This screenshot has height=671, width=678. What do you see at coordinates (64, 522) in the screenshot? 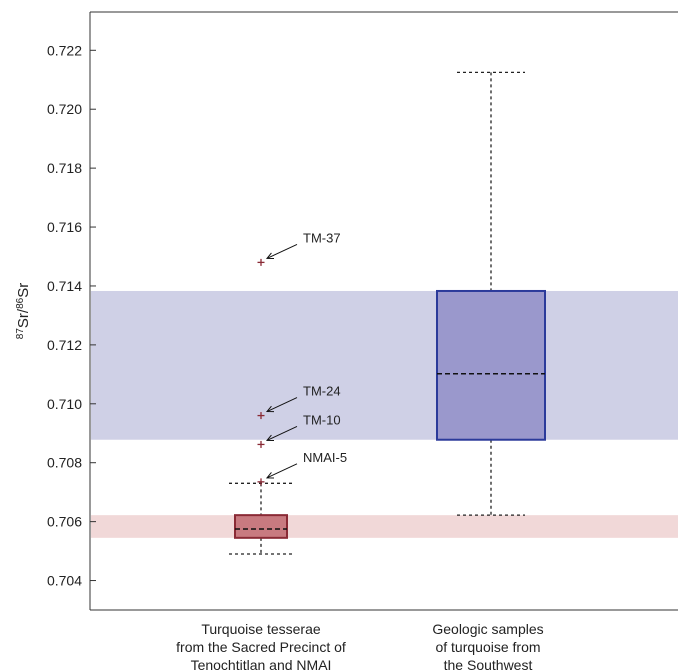
I see `y-tick-label: 0.706` at bounding box center [64, 522].